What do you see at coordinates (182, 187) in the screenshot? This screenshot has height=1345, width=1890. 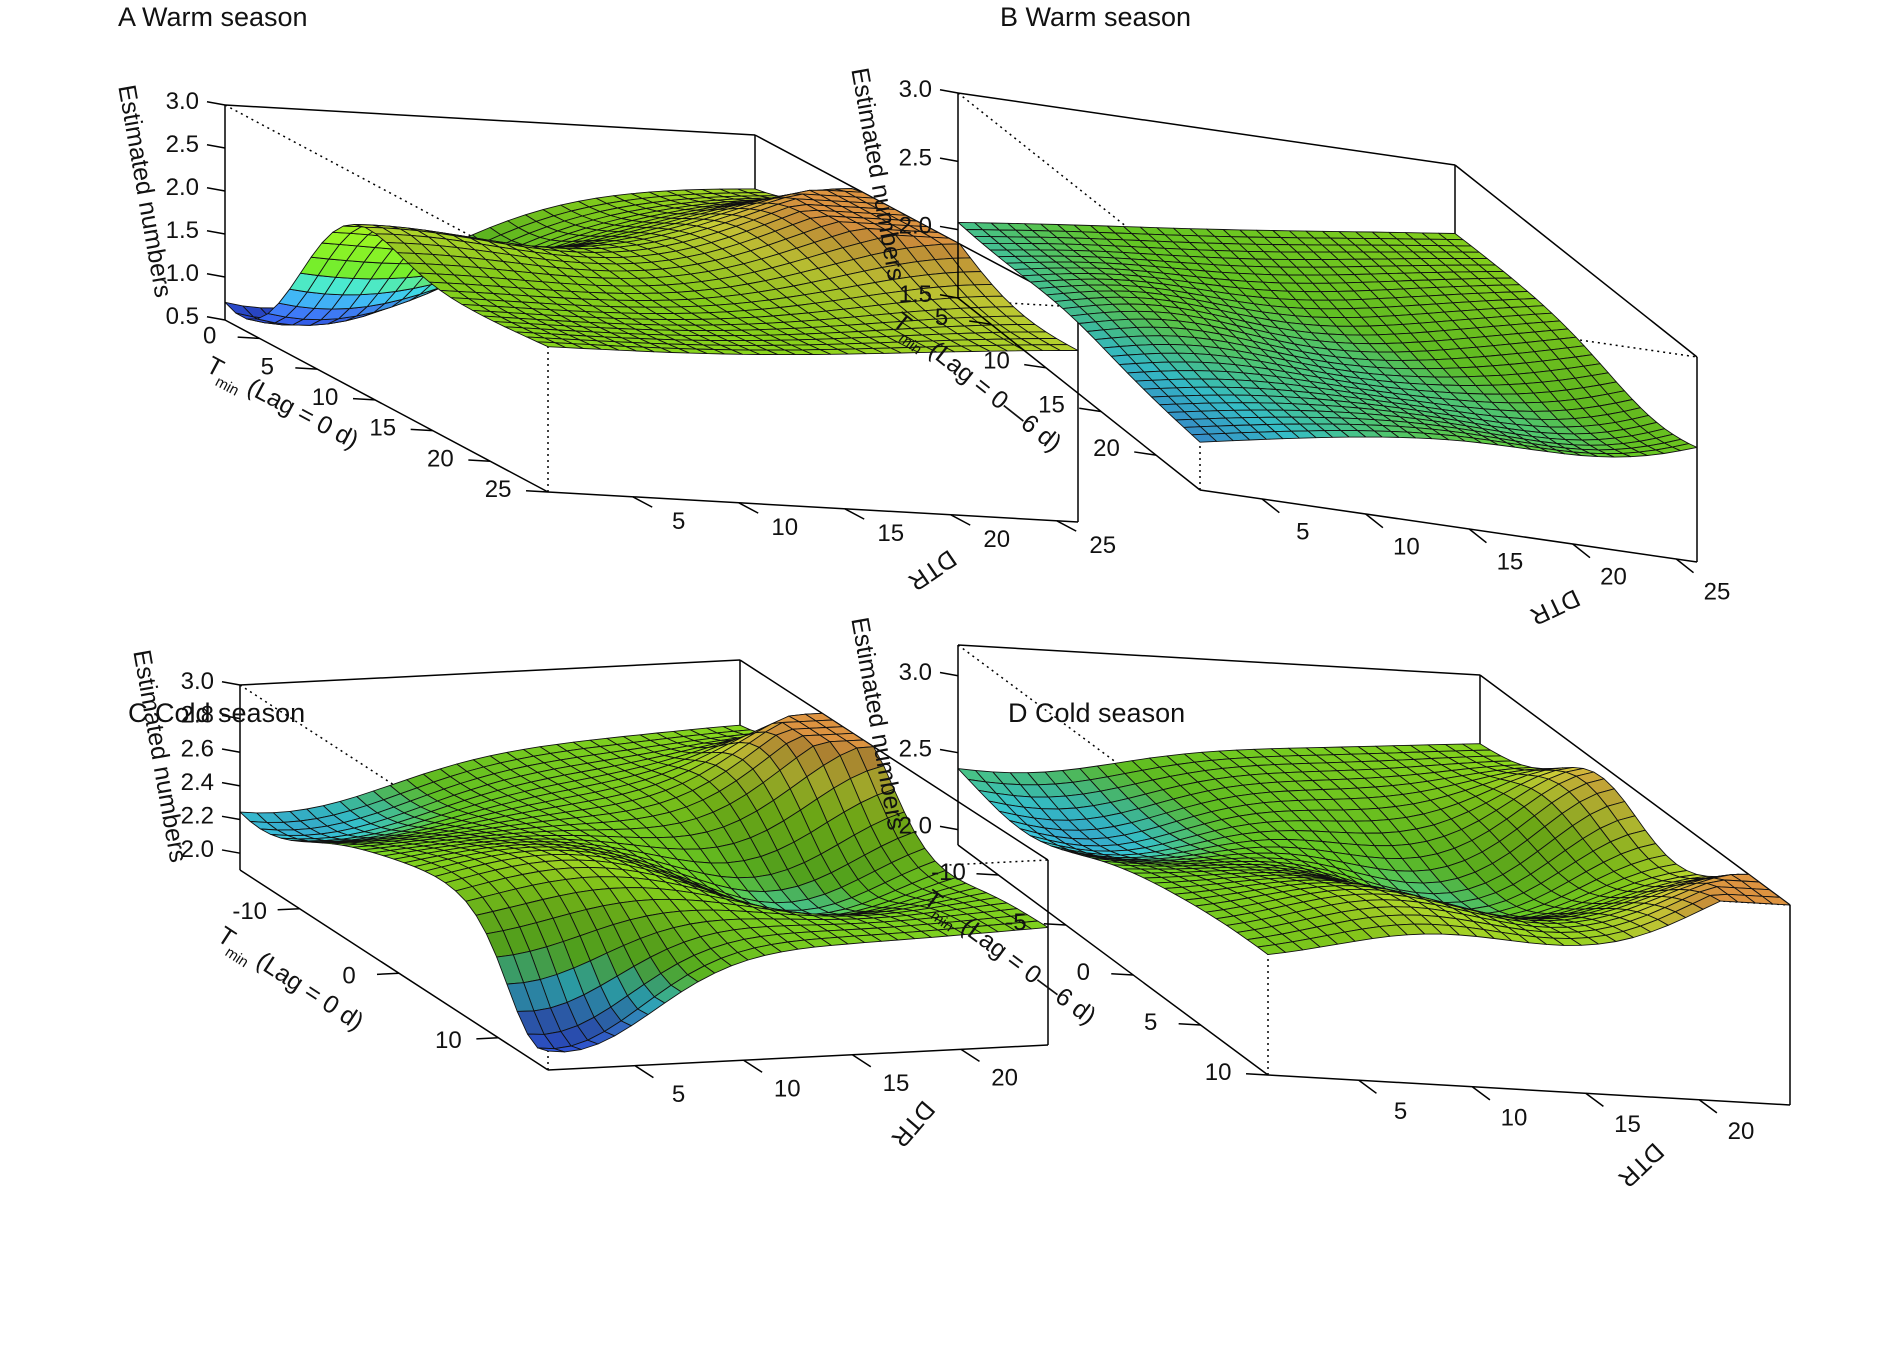 I see `z-tick-label: 2.0` at bounding box center [182, 187].